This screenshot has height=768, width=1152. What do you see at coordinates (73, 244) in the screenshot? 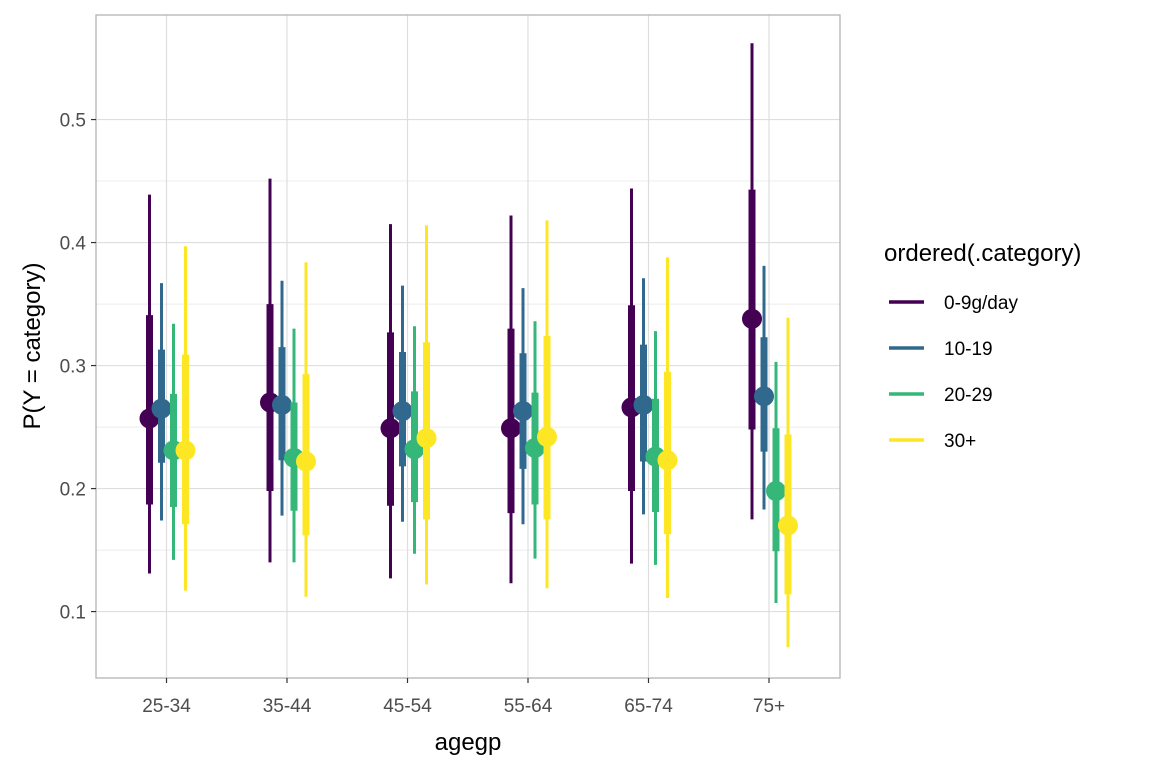
I see `y-tick-label: 0.4` at bounding box center [73, 244].